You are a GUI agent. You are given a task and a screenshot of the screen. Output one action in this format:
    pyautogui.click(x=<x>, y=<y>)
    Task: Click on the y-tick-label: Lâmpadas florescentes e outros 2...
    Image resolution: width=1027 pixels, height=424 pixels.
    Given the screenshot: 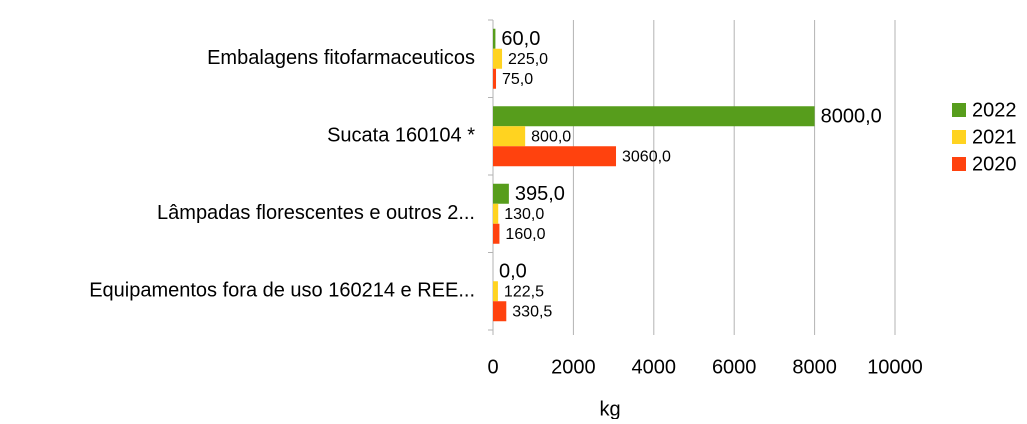 What is the action you would take?
    pyautogui.click(x=316, y=213)
    